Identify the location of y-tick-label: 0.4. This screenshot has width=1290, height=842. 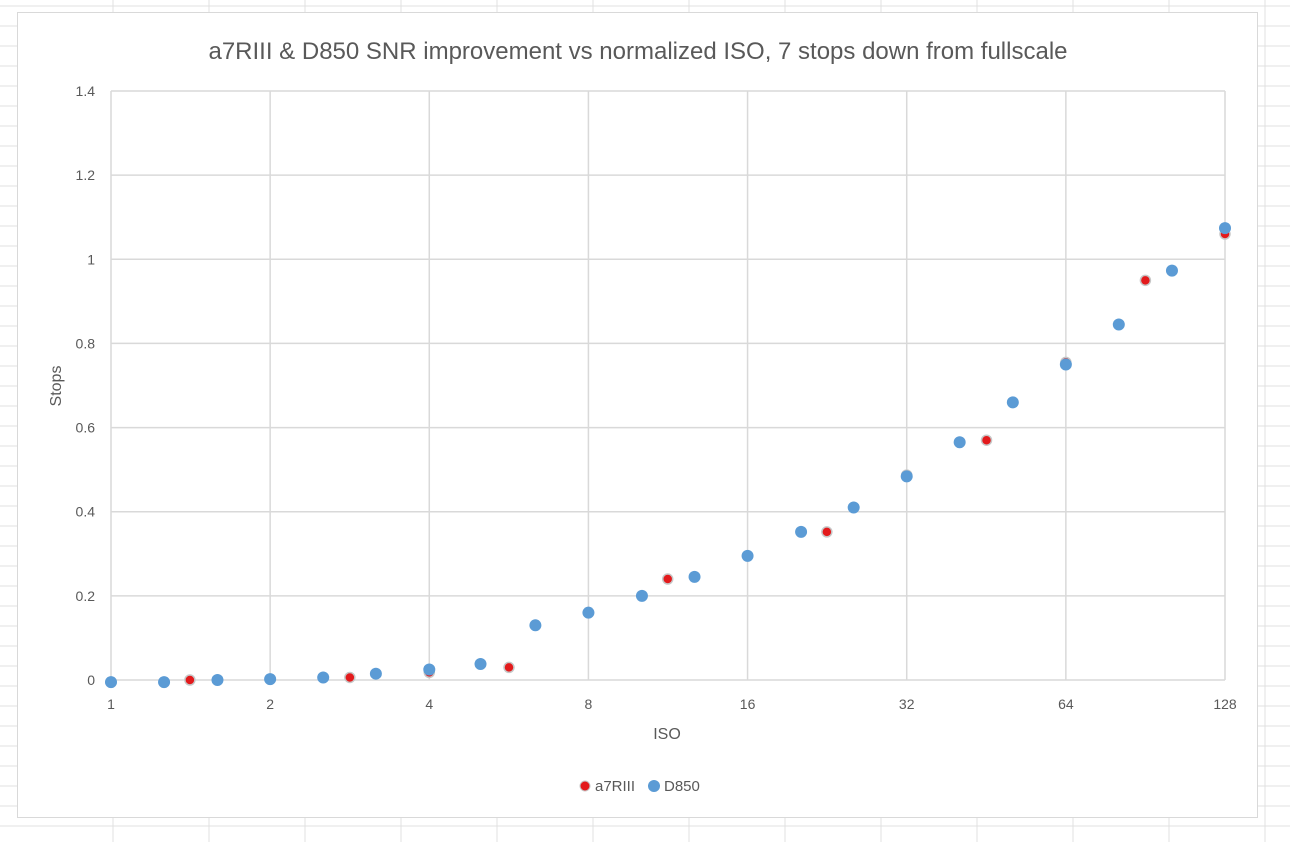
(86, 512).